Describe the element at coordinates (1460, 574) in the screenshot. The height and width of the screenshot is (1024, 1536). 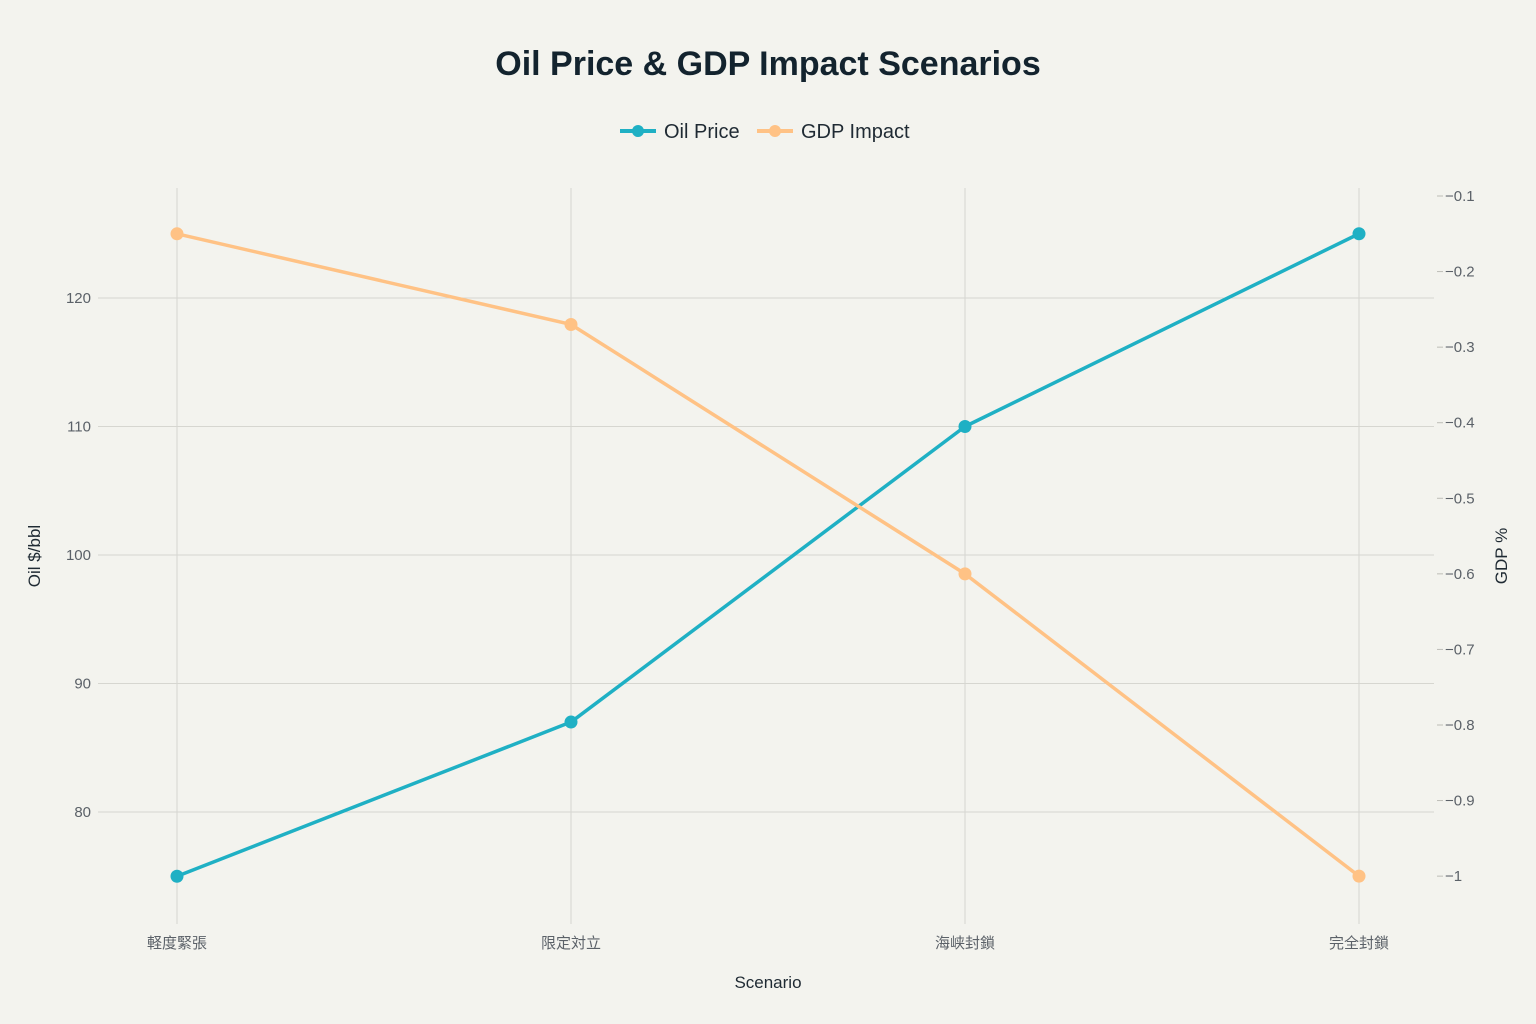
I see `y2-tick-label-5: −0.6` at that location.